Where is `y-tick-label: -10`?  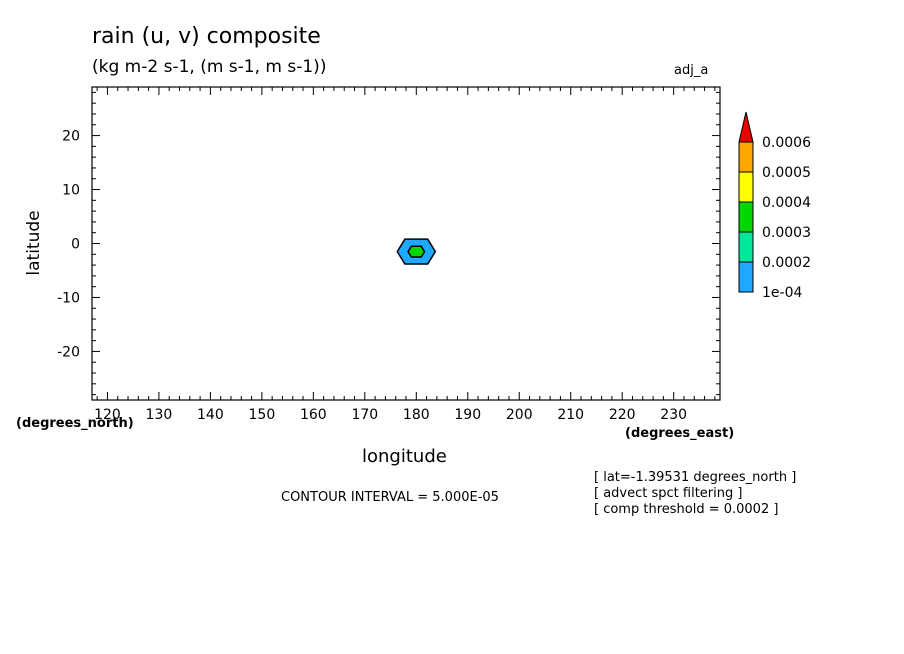 y-tick-label: -10 is located at coordinates (68, 298).